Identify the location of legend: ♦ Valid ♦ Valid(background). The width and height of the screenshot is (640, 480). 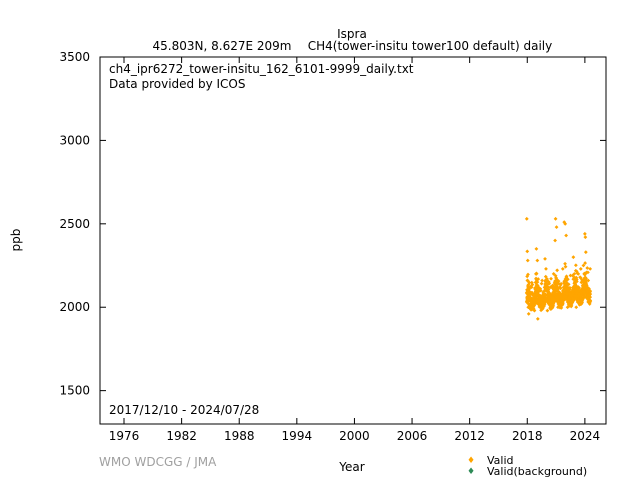
(527, 466).